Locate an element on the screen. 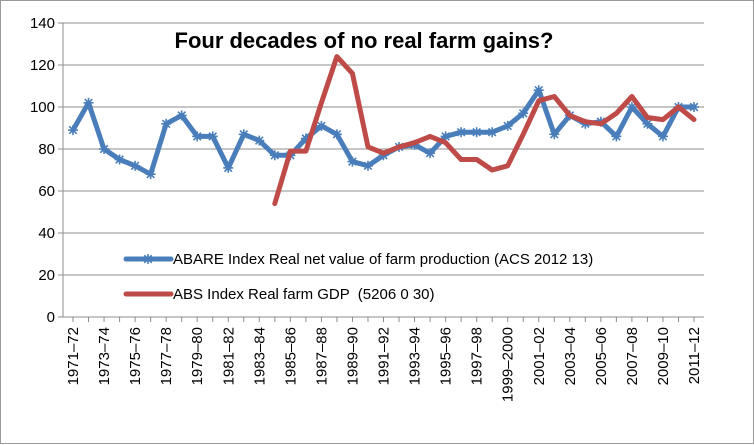 This screenshot has height=445, width=754. y-tick-label: 60 is located at coordinates (46, 191).